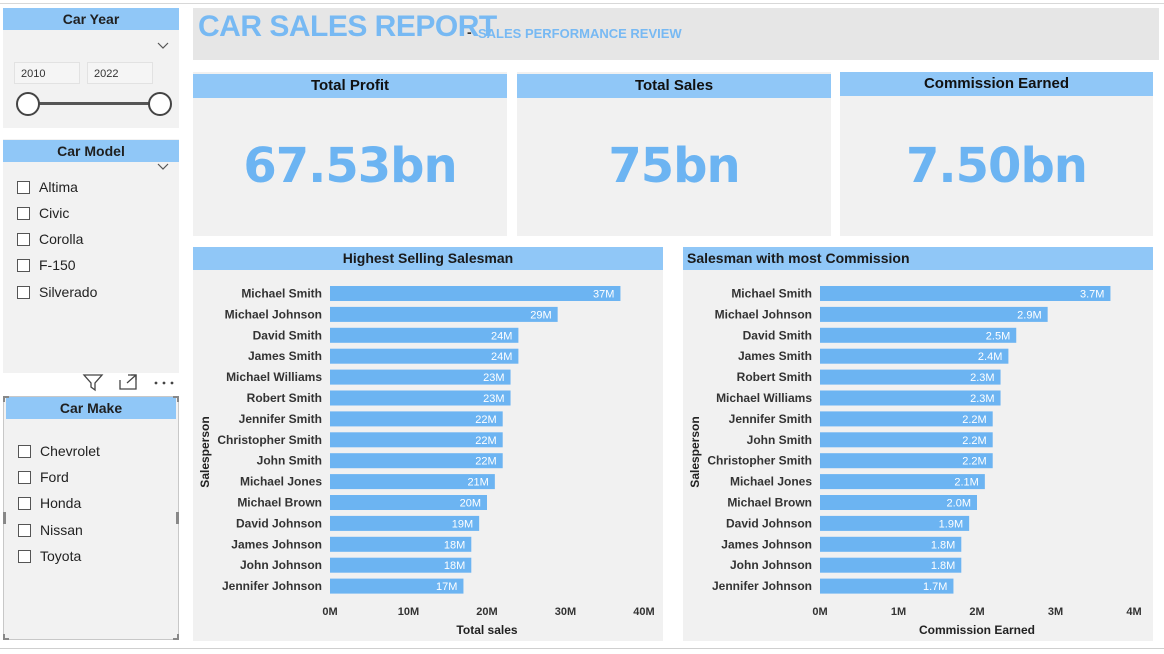 The height and width of the screenshot is (654, 1164). I want to click on option-label: Silverado, so click(68, 292).